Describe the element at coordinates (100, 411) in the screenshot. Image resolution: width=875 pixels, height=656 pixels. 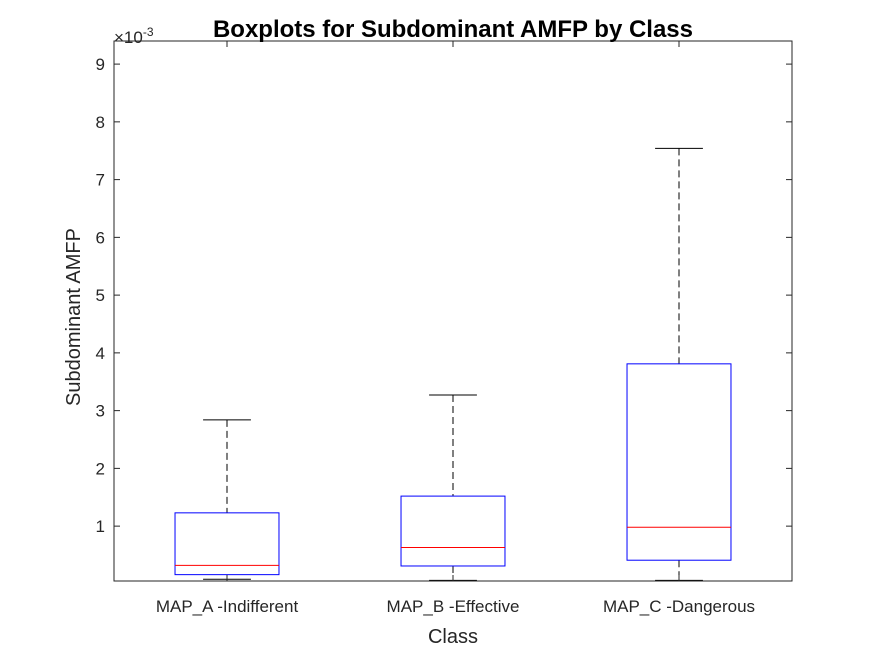
I see `y-tick-label: 3` at that location.